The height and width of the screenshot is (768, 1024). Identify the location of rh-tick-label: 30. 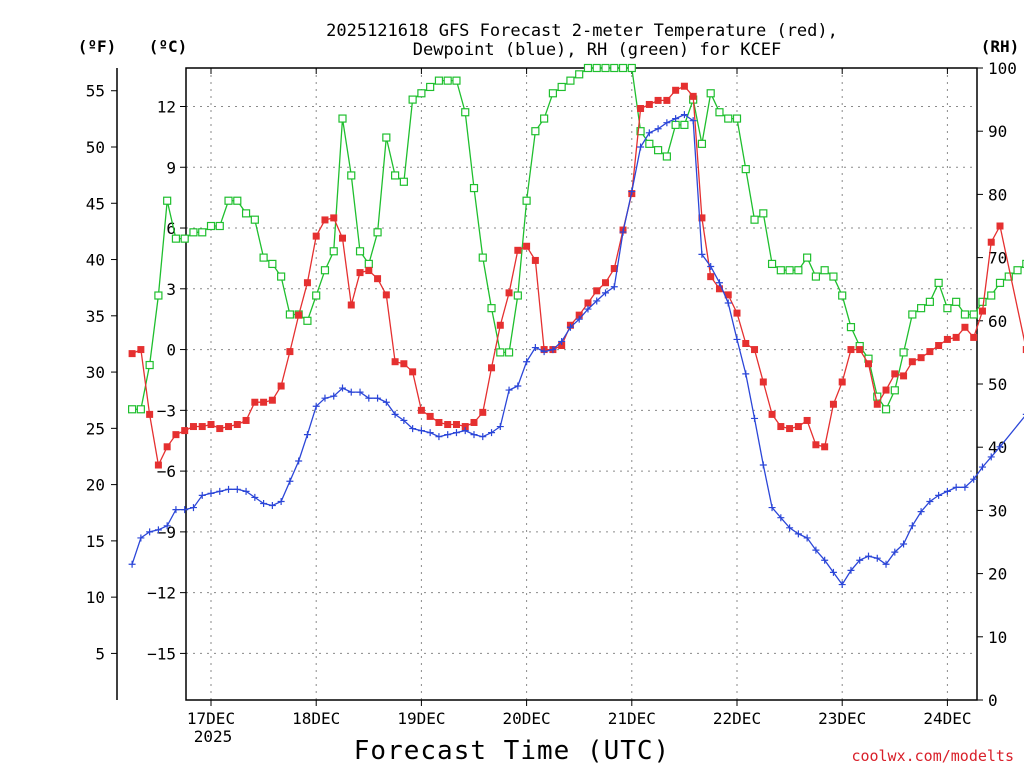
(997, 510).